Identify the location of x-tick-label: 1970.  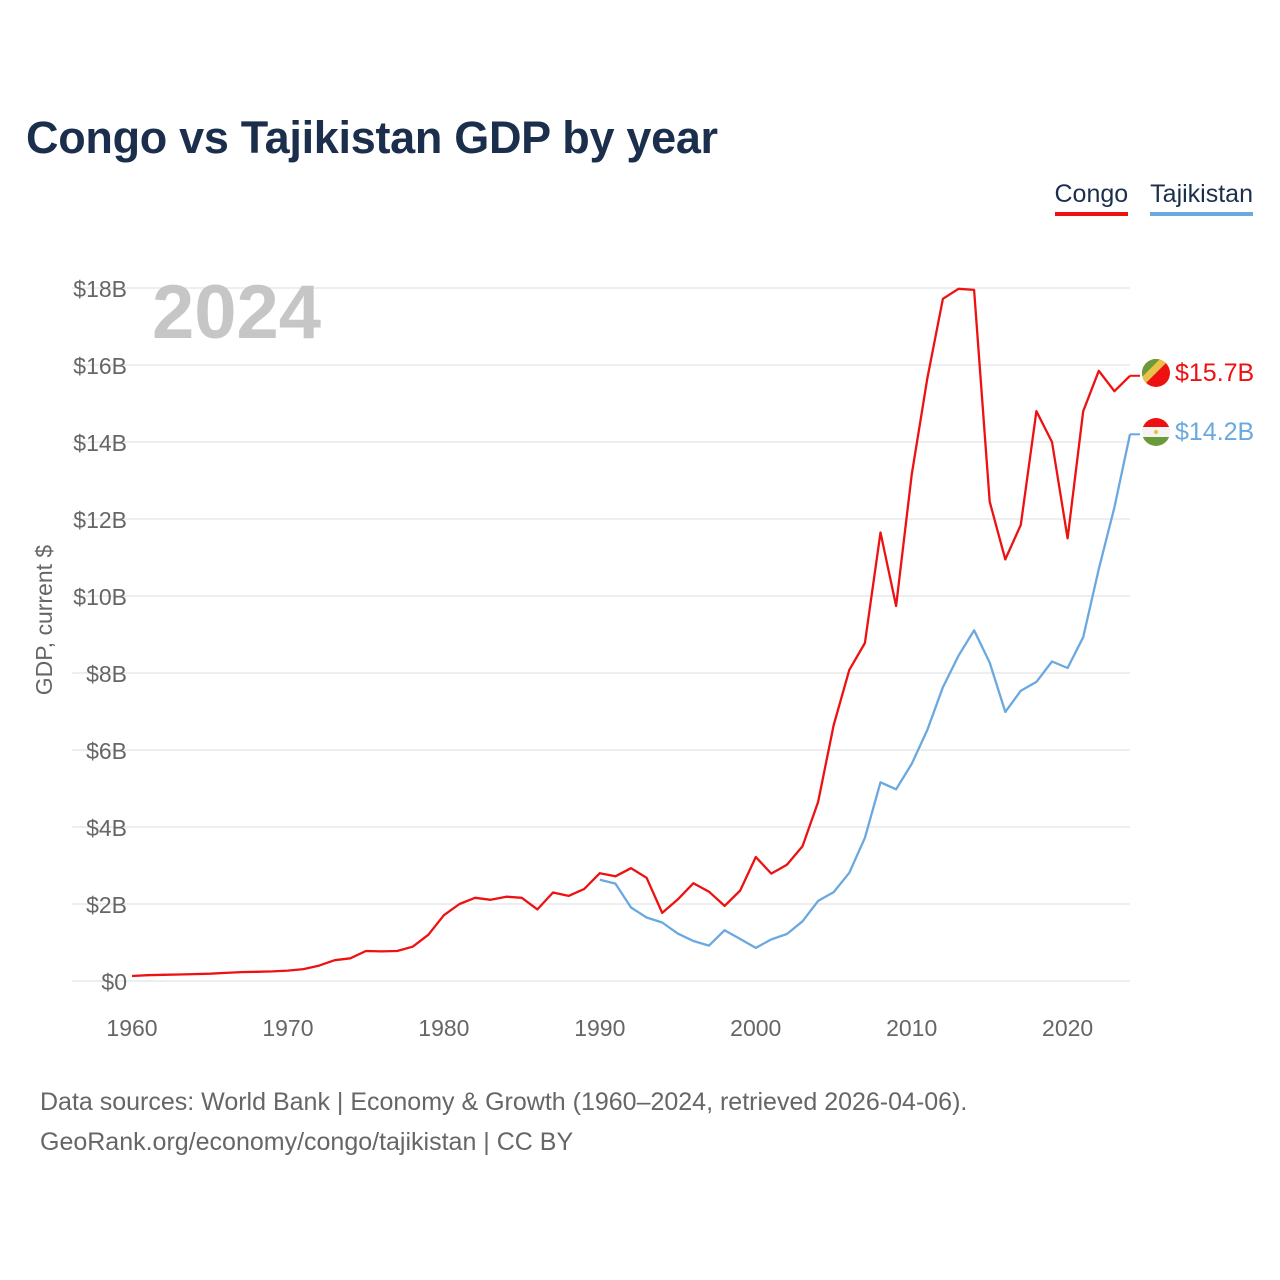
(287, 1028).